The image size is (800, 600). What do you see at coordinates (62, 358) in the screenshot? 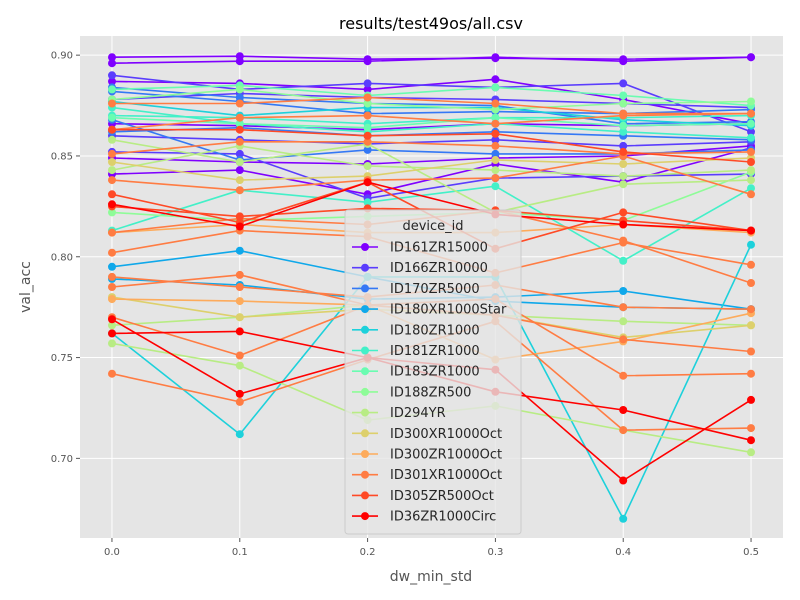
I see `y-tick-label: 0.75` at bounding box center [62, 358].